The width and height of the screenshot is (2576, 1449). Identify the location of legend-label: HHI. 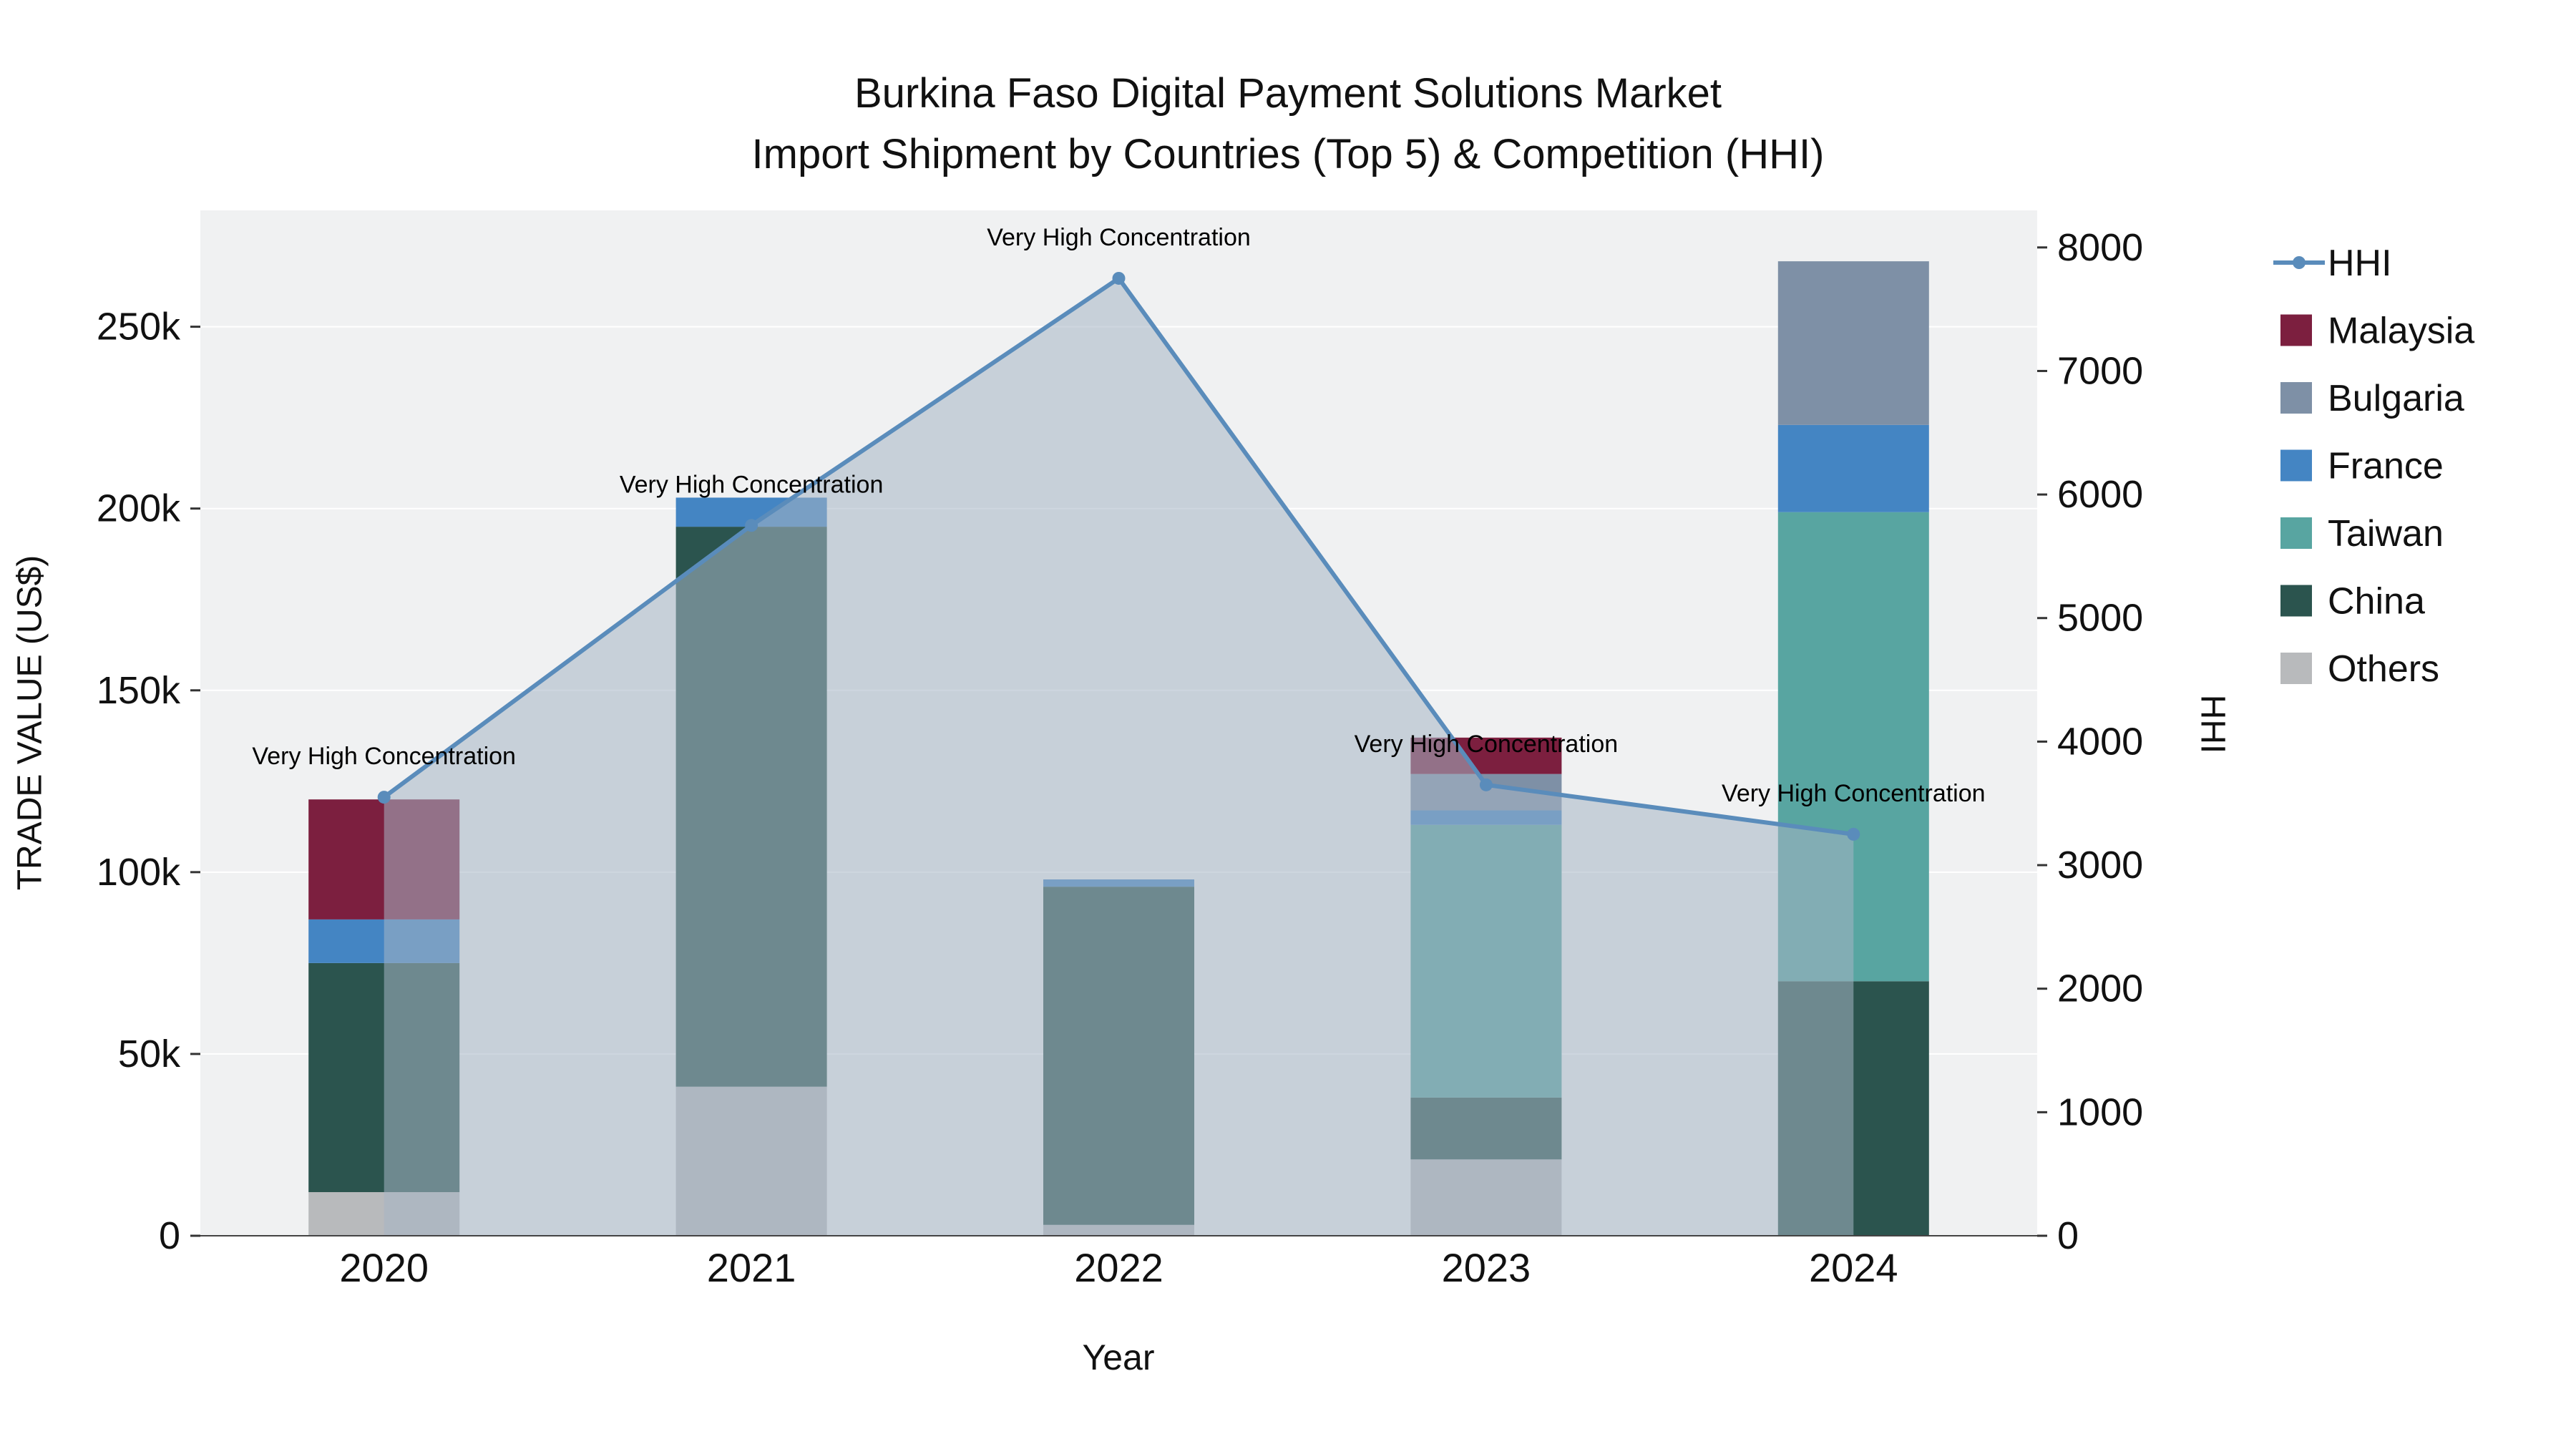
(2360, 263).